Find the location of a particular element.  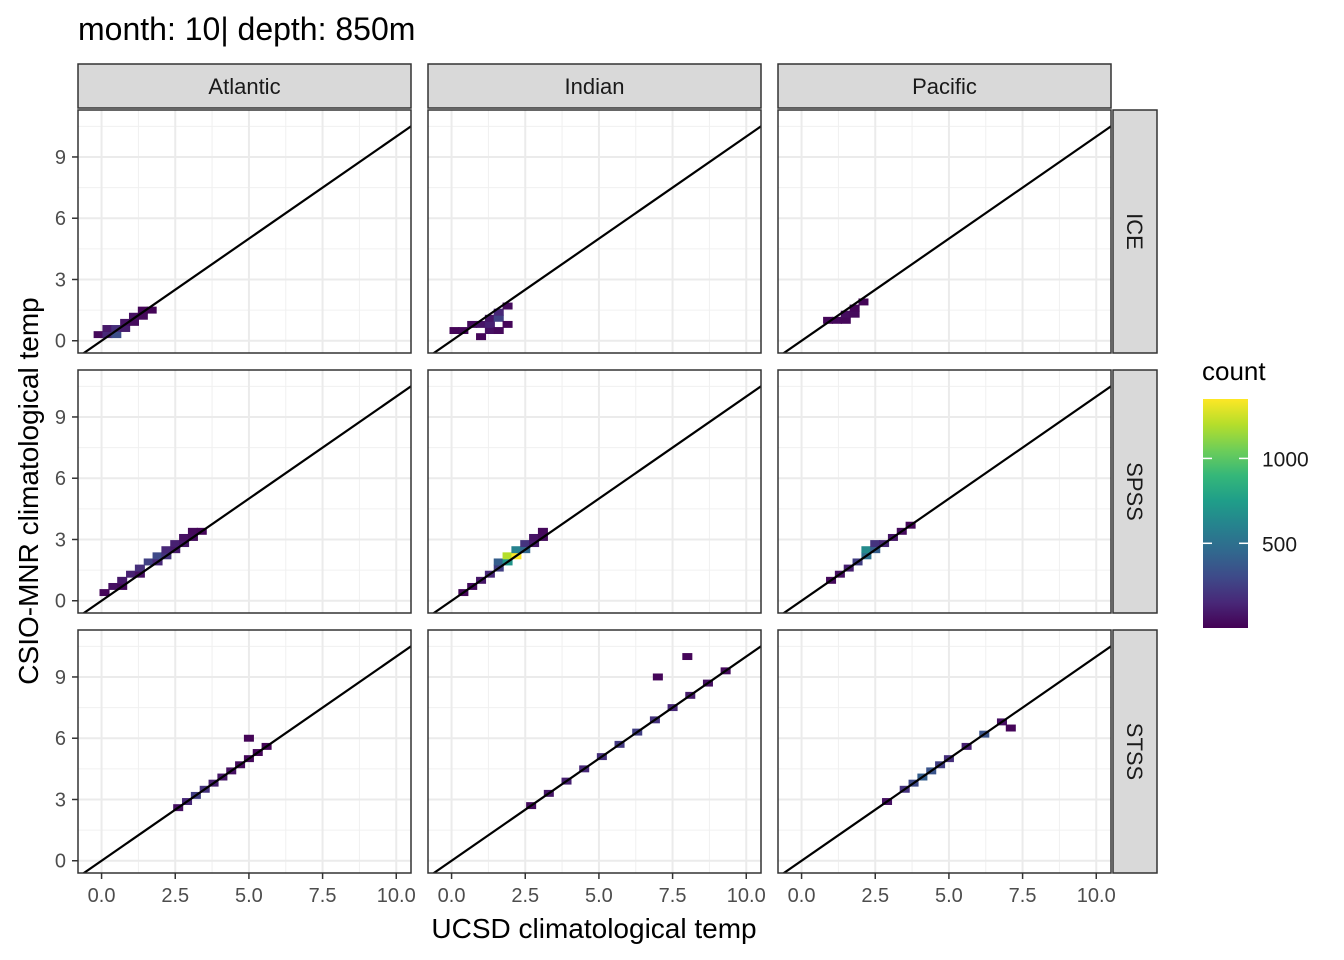

strip-spss: SPSS is located at coordinates (1135, 491).